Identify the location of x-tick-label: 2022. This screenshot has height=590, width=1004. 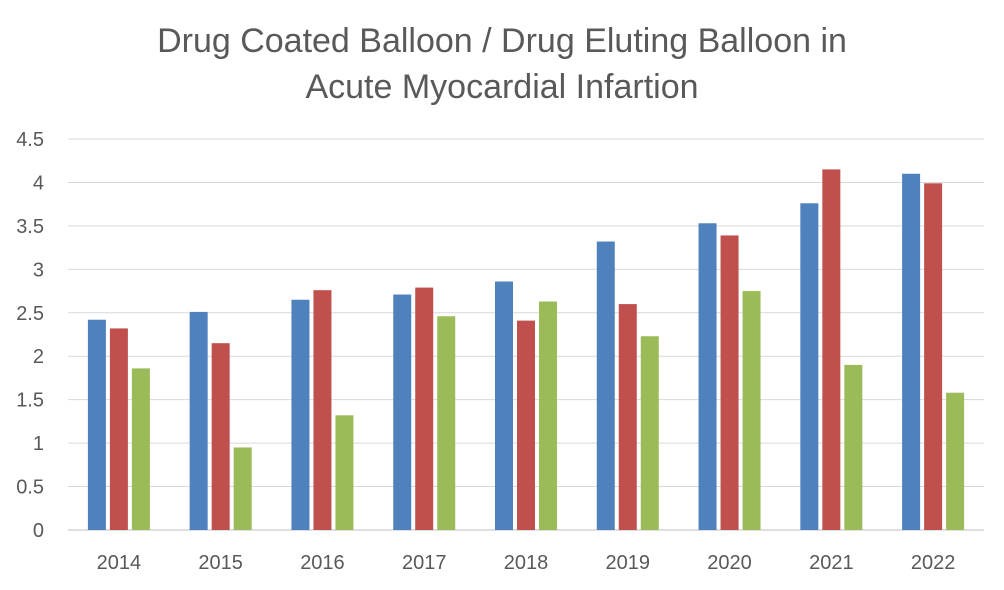
(933, 563).